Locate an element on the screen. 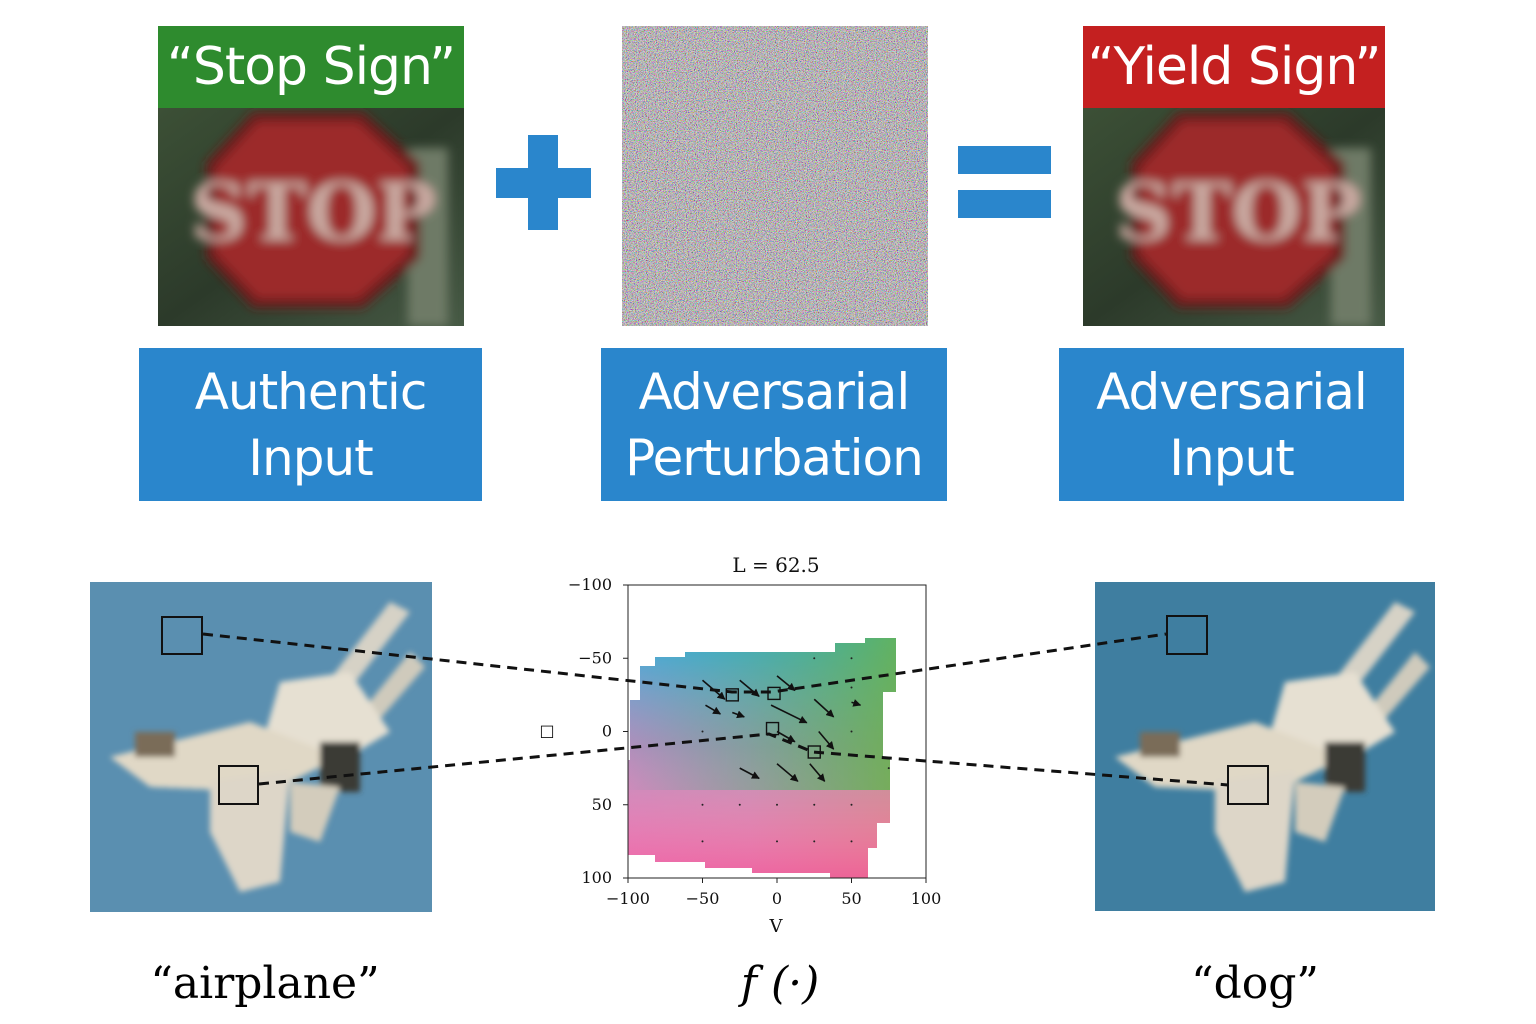 The width and height of the screenshot is (1536, 1024). authentic-input-line1: Authentic is located at coordinates (311, 391).